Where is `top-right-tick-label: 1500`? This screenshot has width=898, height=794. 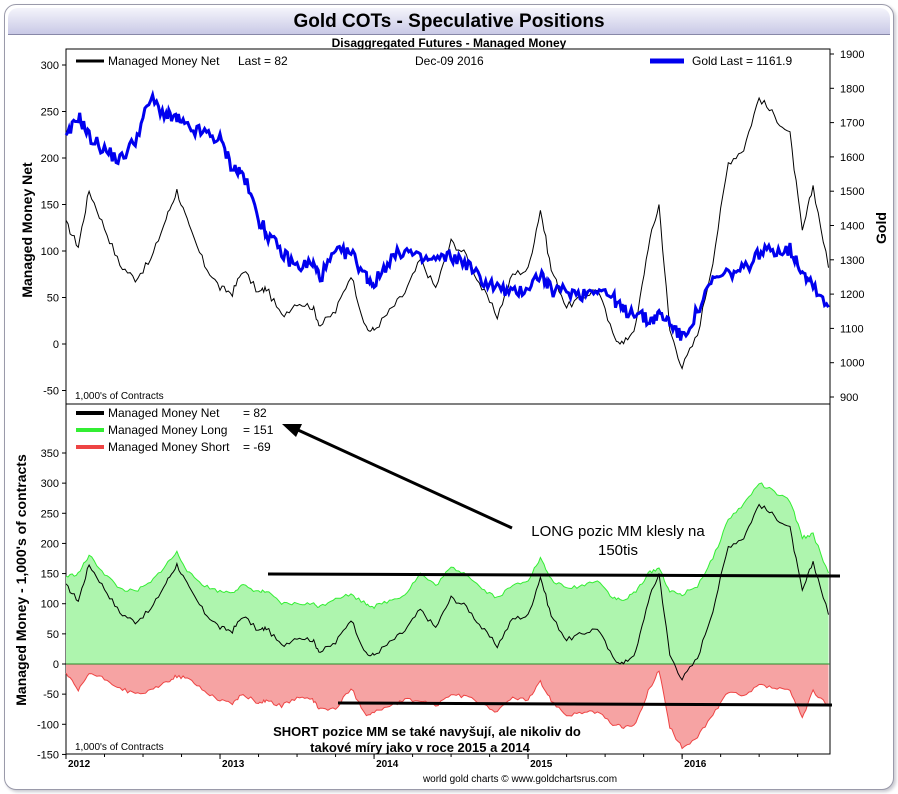 top-right-tick-label: 1500 is located at coordinates (852, 192).